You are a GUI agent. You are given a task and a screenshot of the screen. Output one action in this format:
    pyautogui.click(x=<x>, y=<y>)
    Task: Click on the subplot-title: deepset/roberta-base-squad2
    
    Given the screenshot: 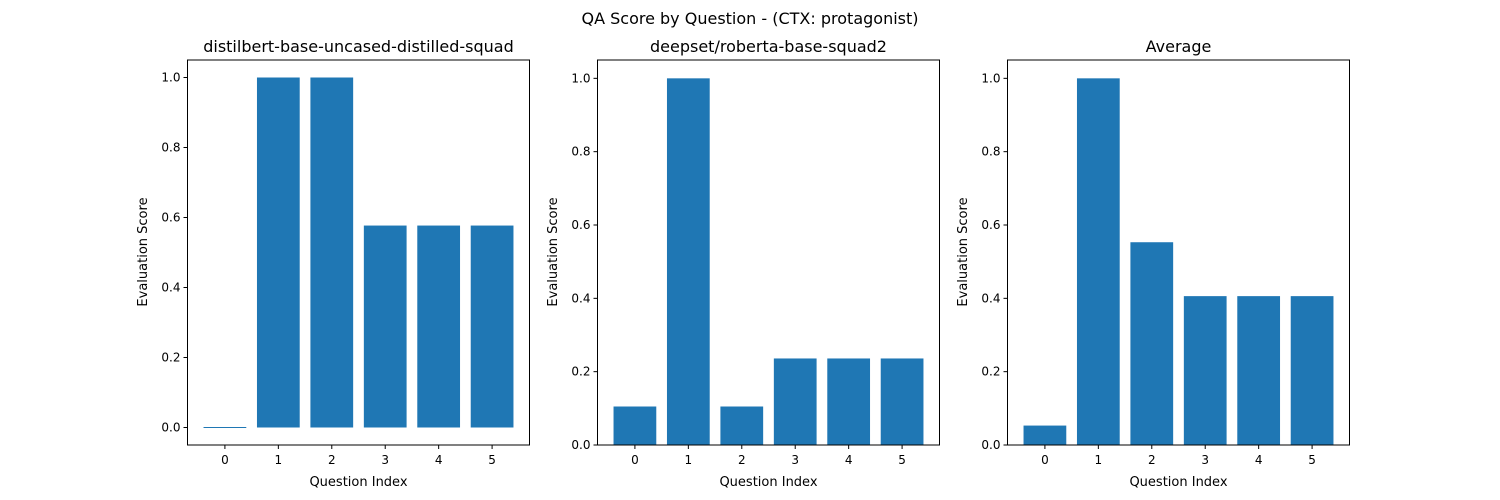 What is the action you would take?
    pyautogui.click(x=768, y=46)
    